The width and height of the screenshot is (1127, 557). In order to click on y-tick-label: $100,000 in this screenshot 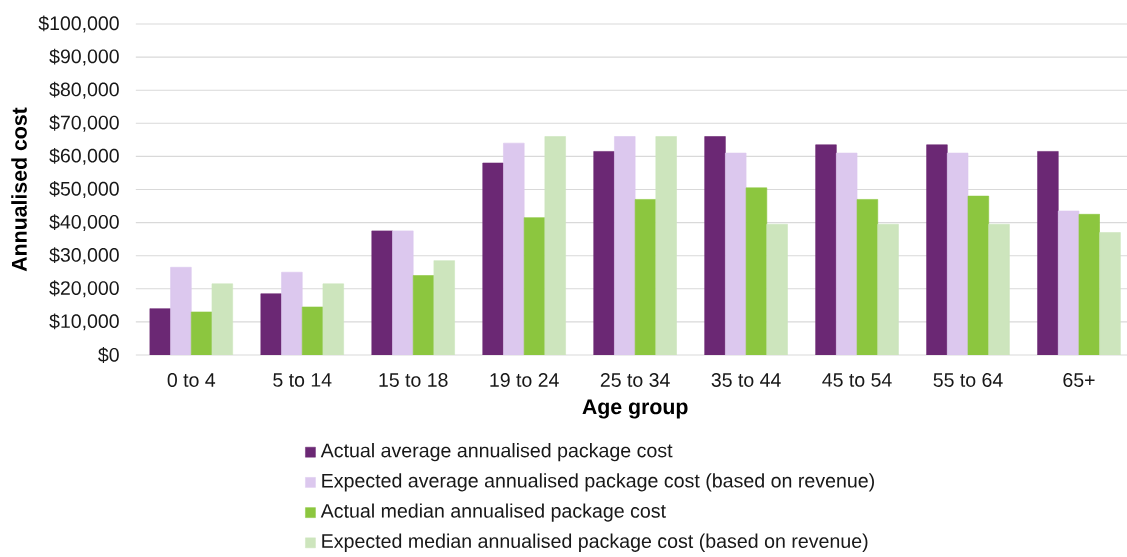, I will do `click(78, 24)`.